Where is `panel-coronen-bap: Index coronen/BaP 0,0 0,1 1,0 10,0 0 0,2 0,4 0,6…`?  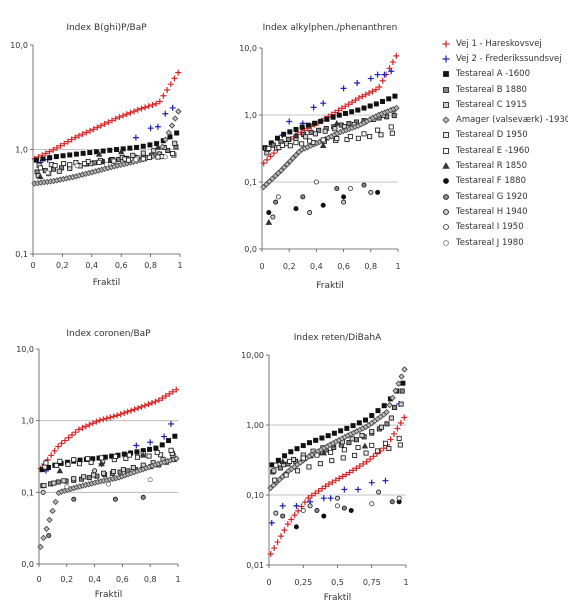
panel-coronen-bap: Index coronen/BaP 0,0 0,1 1,0 10,0 0 0,2 0,4 0,6… is located at coordinates (98, 464).